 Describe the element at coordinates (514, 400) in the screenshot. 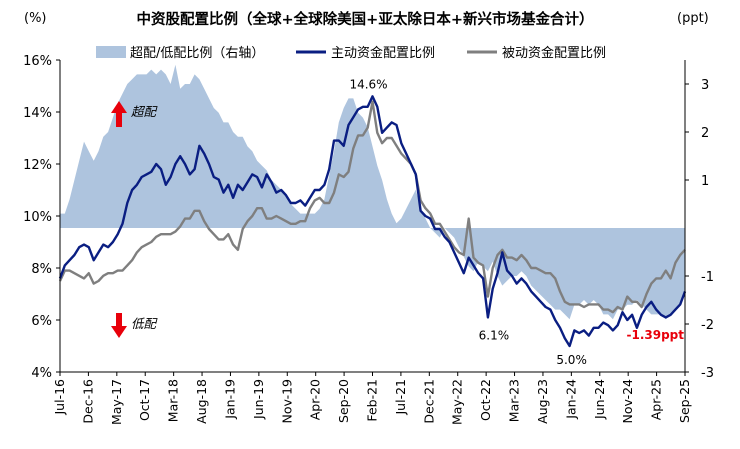

I see `x-tick-label: Mar-23` at that location.